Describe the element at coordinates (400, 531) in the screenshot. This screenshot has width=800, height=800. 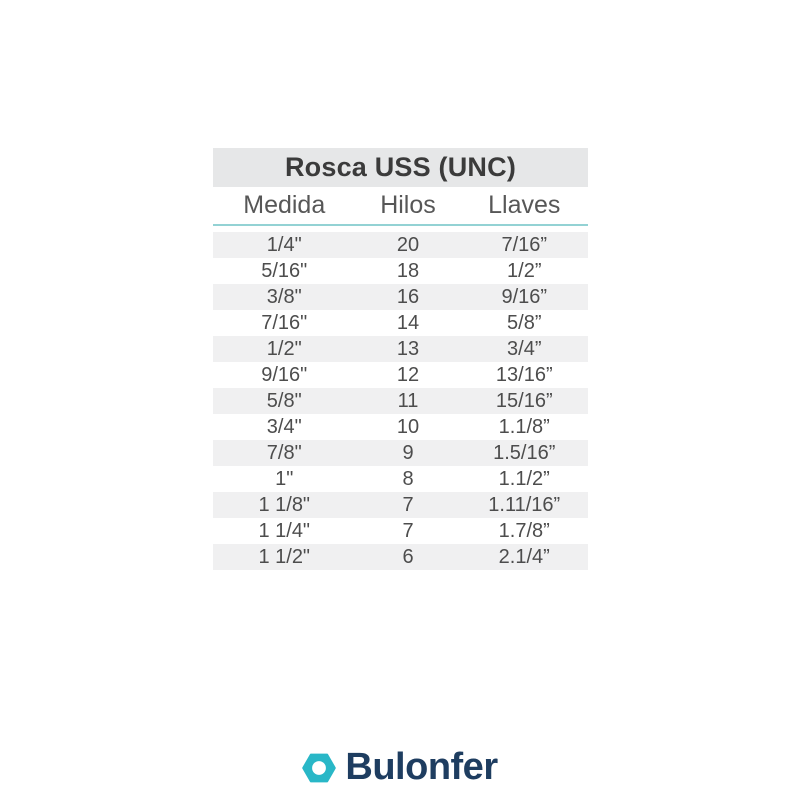
I see `table-row: 1 1/4" 7 1.7/8”` at that location.